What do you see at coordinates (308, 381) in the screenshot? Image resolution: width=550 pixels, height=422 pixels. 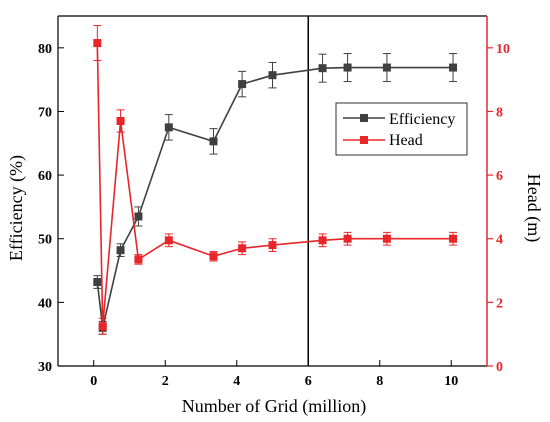 I see `x-tick-label: 6` at bounding box center [308, 381].